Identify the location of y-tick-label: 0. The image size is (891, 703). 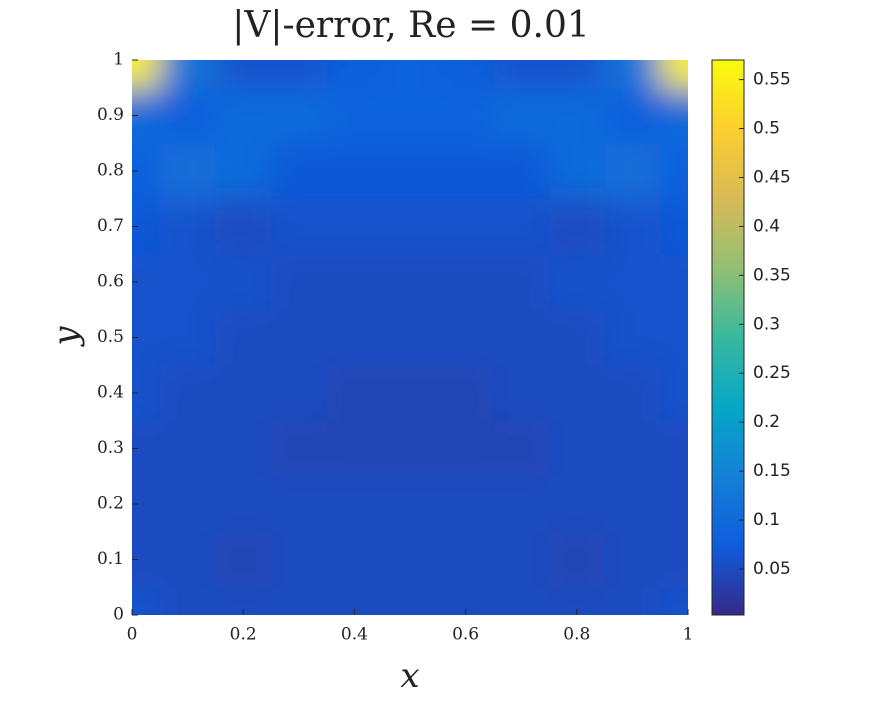
(118, 615).